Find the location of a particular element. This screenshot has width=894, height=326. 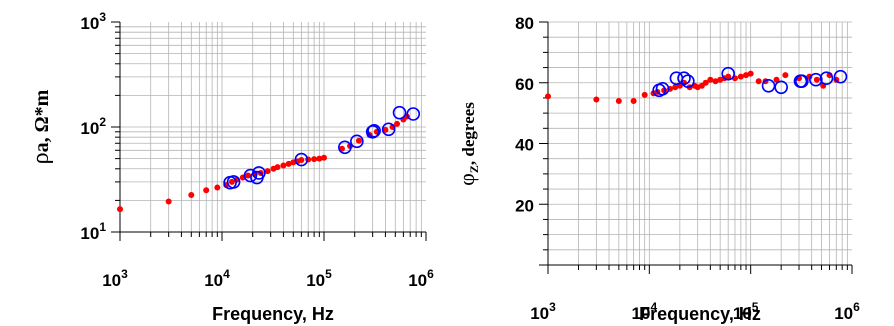

y-tick-label: 80 is located at coordinates (524, 23).